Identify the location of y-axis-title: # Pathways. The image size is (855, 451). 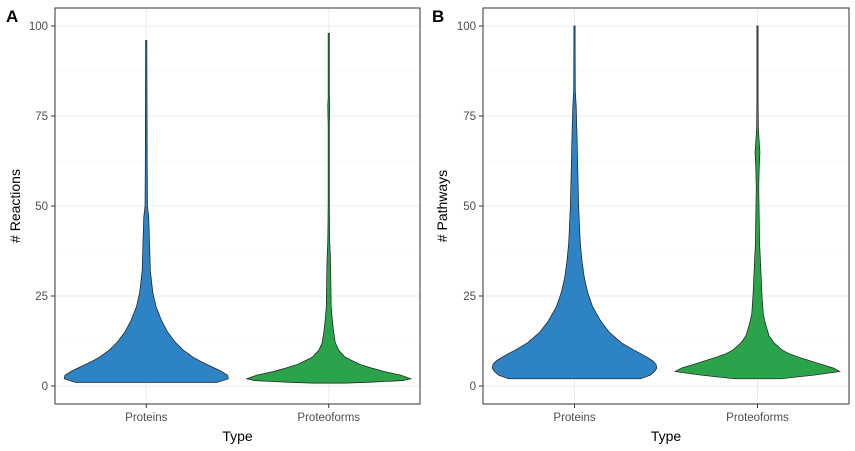
(442, 206).